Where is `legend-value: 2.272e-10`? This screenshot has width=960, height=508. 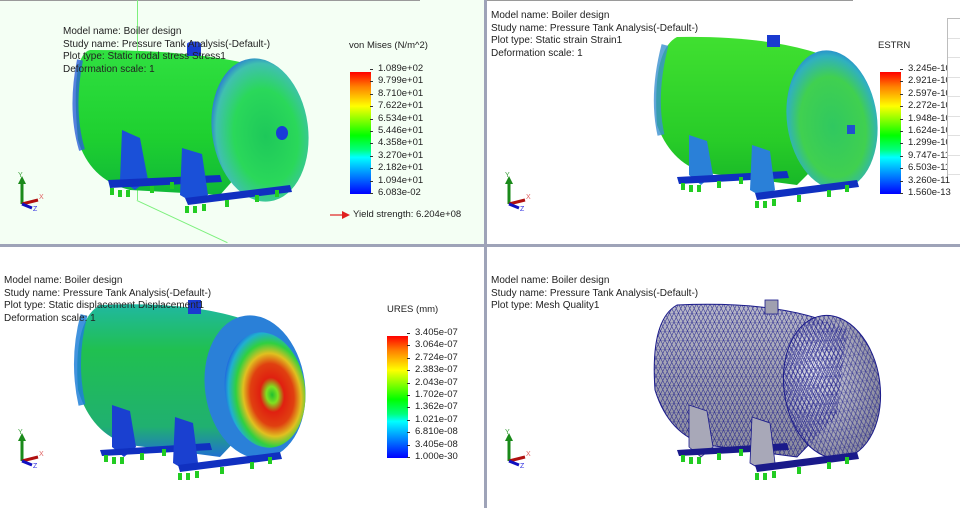 legend-value: 2.272e-10 is located at coordinates (925, 106).